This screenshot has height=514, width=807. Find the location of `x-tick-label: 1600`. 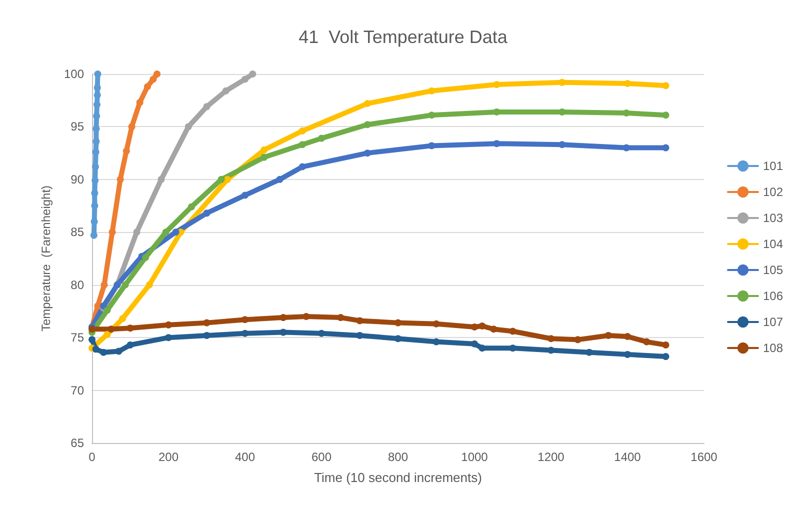

x-tick-label: 1600 is located at coordinates (704, 457).